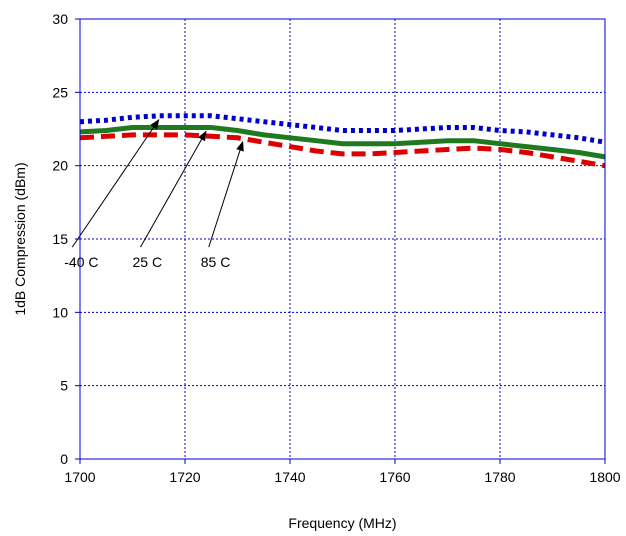  What do you see at coordinates (20, 238) in the screenshot?
I see `y-axis-title: 1dB Compression (dBm)` at bounding box center [20, 238].